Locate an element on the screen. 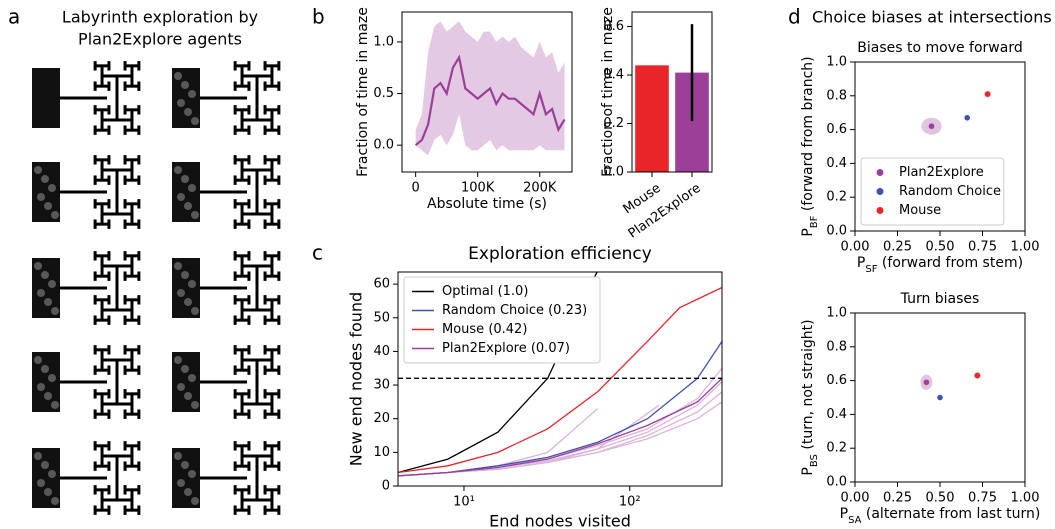  x-tick-label: 1.00 is located at coordinates (1025, 247).